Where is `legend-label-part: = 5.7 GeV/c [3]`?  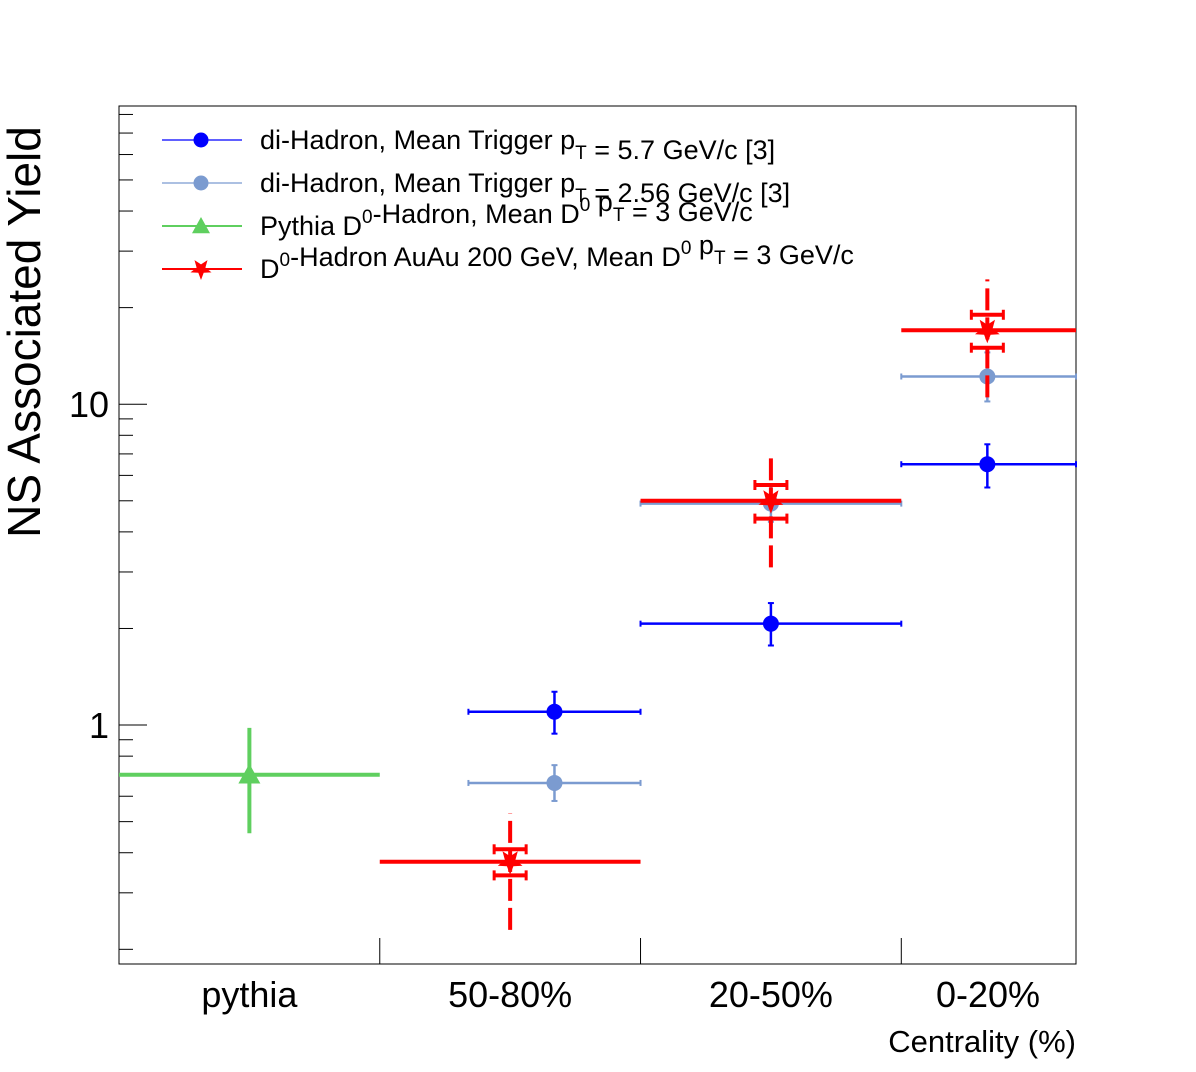 legend-label-part: = 5.7 GeV/c [3] is located at coordinates (681, 150).